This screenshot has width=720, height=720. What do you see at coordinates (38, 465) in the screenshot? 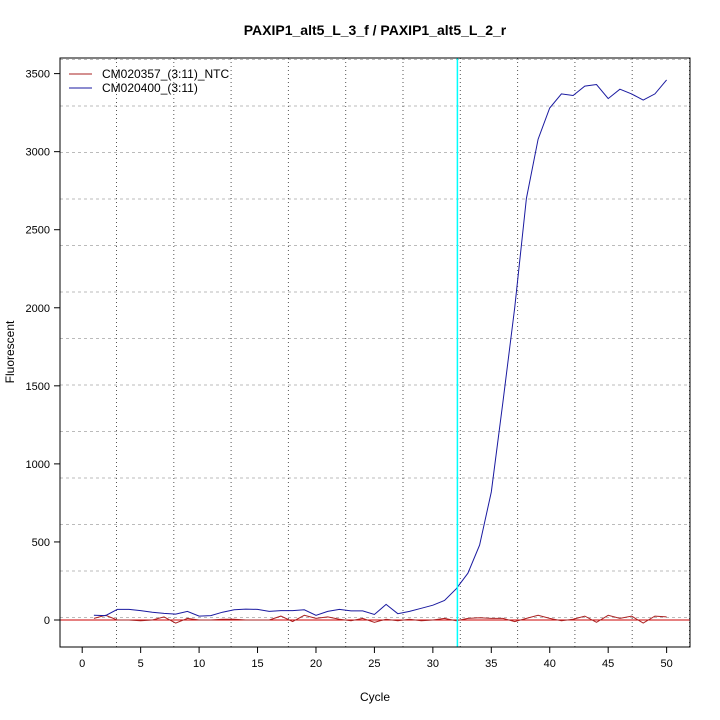
I see `y-tick-label: 1000` at bounding box center [38, 465].